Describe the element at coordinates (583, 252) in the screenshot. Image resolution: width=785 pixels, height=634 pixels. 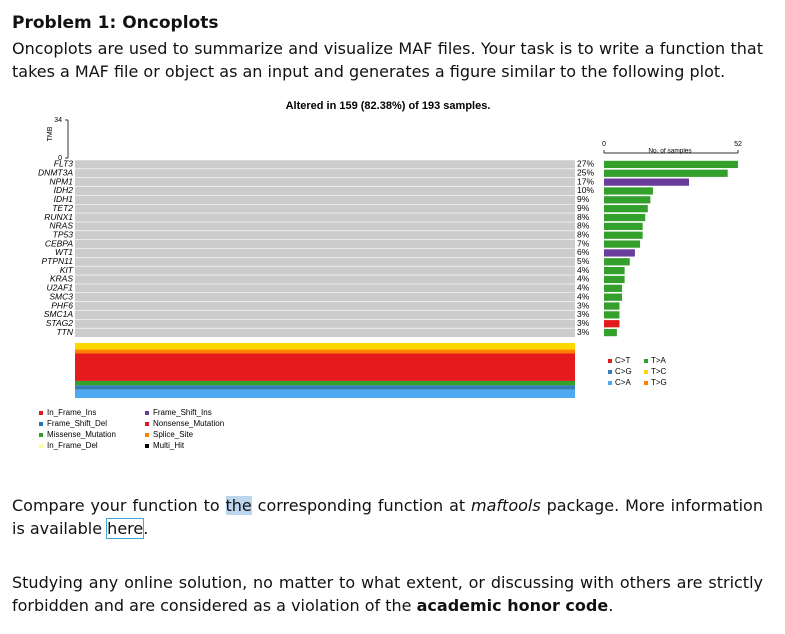
I see `percent-label: 6%` at that location.